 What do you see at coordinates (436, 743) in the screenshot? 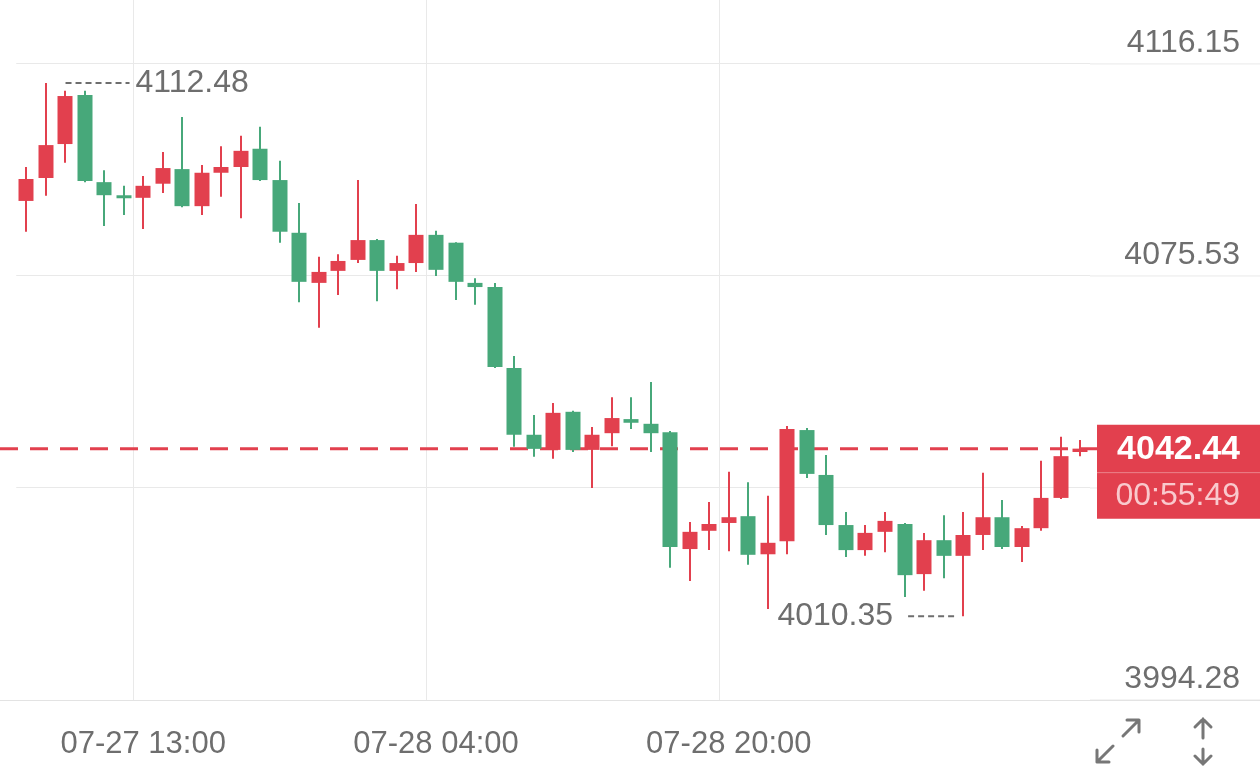
I see `x-tick-label: 07-28 04:00` at bounding box center [436, 743].